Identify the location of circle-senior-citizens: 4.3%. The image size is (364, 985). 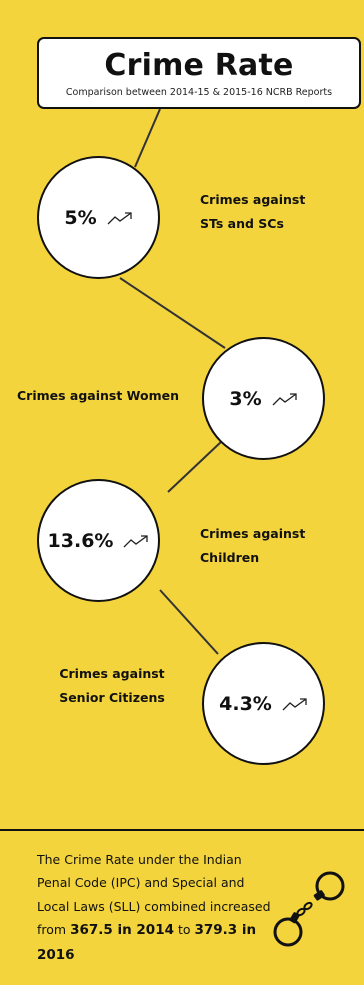
(263, 703).